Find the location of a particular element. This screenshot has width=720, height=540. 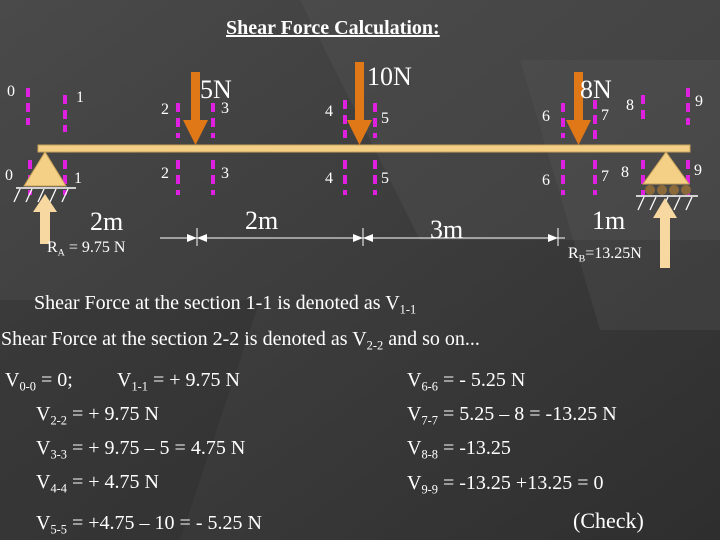

section-markers-top is located at coordinates (358, 114).